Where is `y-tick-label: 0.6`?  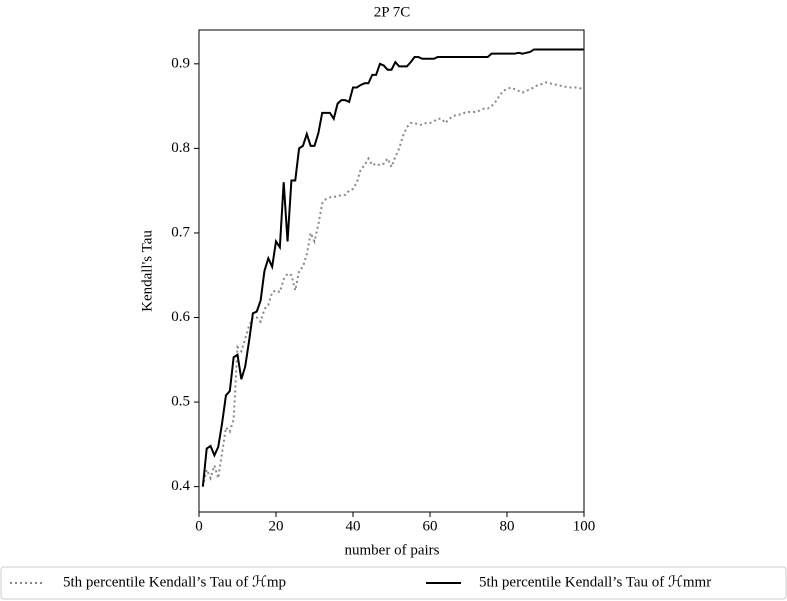 y-tick-label: 0.6 is located at coordinates (180, 317).